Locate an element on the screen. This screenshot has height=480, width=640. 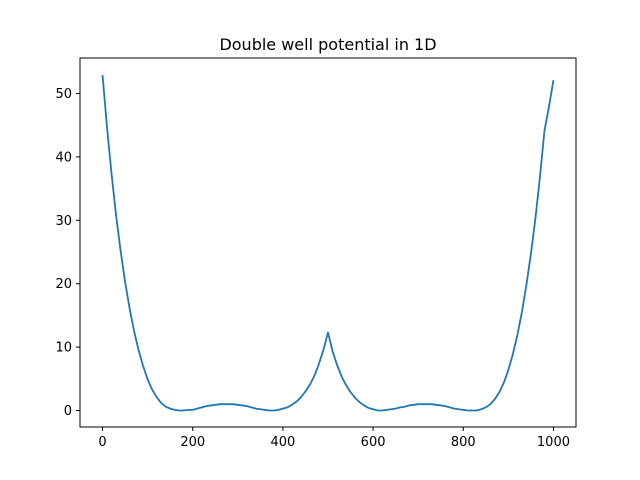
x-tick-label: 800 is located at coordinates (463, 442).